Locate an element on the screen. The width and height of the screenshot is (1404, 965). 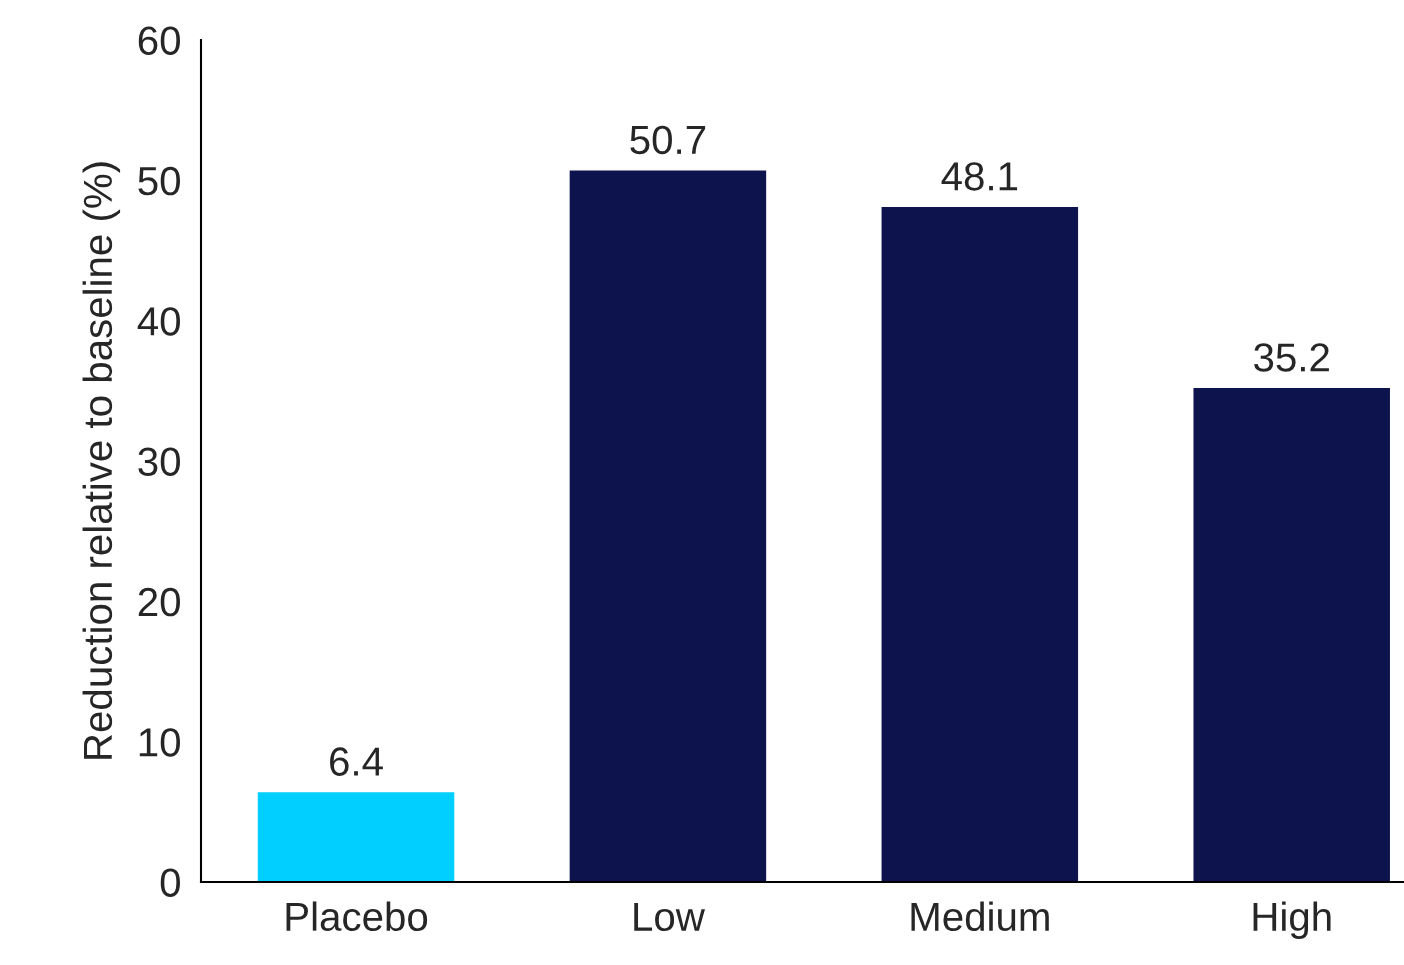
y-tick-label: 30 is located at coordinates (159, 461).